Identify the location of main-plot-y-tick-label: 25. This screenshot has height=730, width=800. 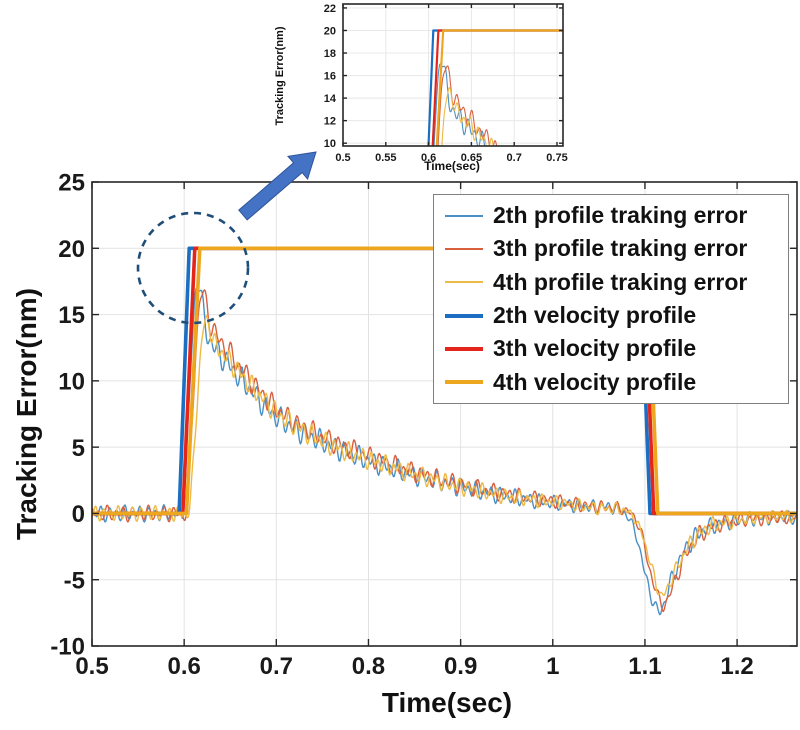
(71, 183).